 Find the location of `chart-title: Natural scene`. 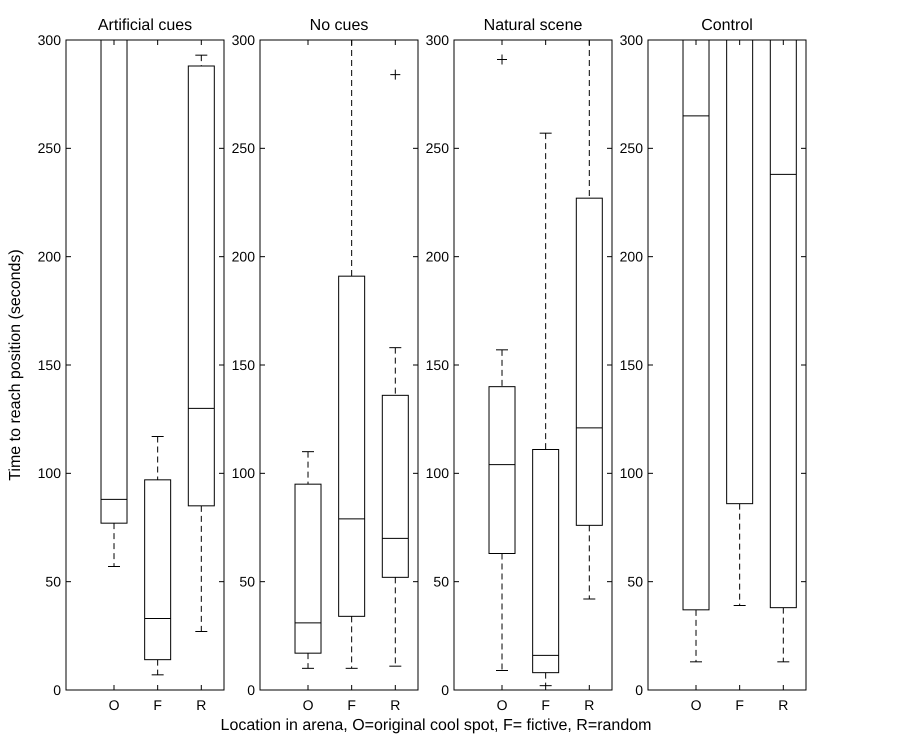

chart-title: Natural scene is located at coordinates (533, 25).